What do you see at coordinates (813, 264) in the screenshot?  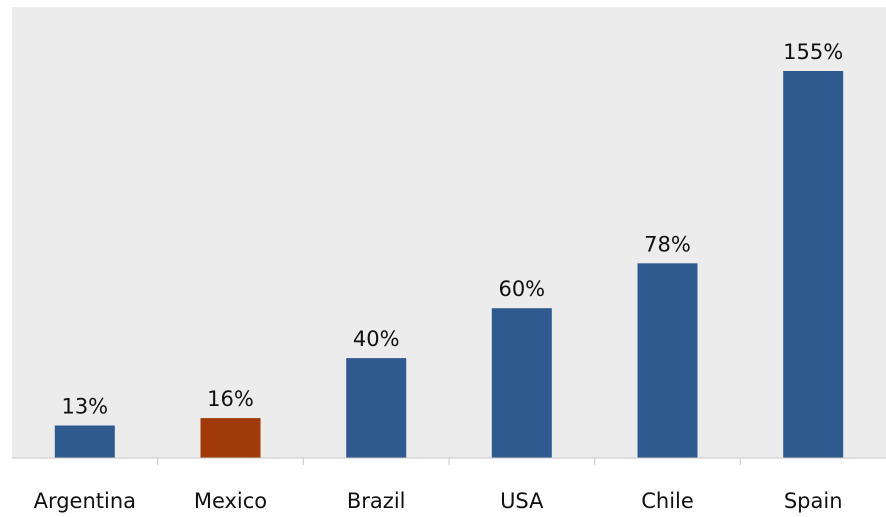 I see `bar-spain` at bounding box center [813, 264].